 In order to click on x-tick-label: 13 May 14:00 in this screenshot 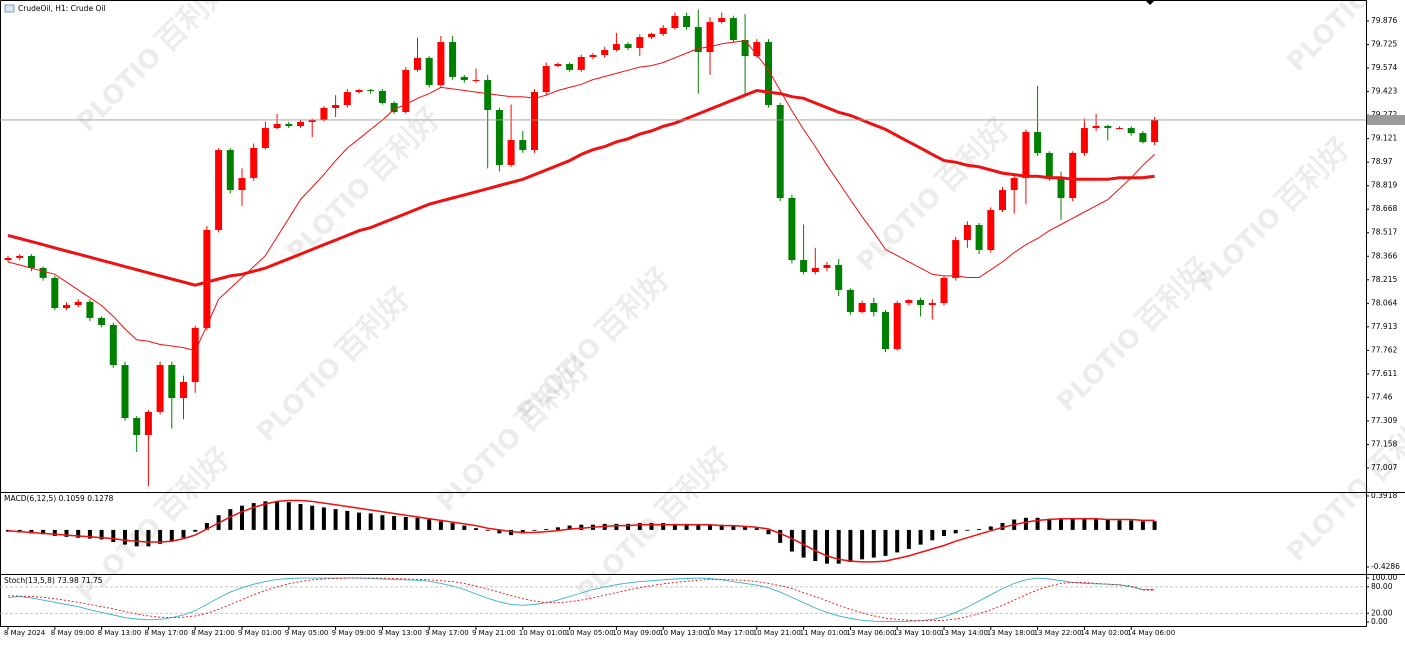, I will do `click(964, 633)`.